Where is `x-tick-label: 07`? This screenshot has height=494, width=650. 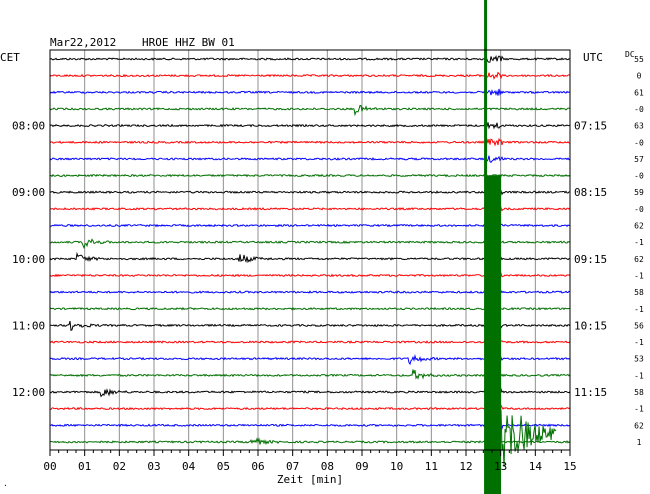 x-tick-label: 07 is located at coordinates (292, 466).